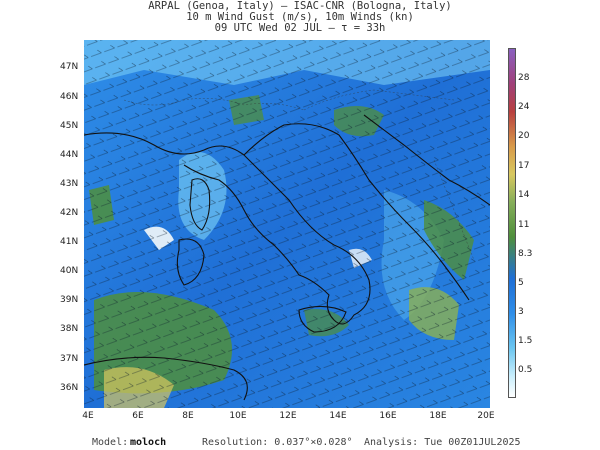 This screenshot has height=450, width=600. Describe the element at coordinates (338, 416) in the screenshot. I see `lon-label: 14E` at that location.